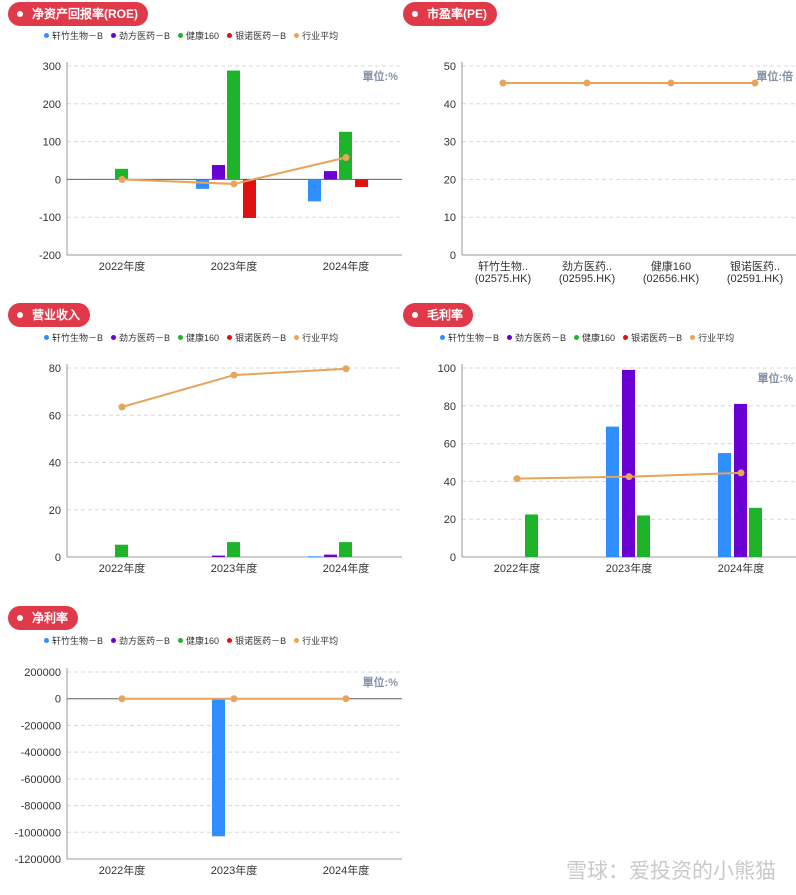  I want to click on y-tick-label: 200000, so click(42, 673).